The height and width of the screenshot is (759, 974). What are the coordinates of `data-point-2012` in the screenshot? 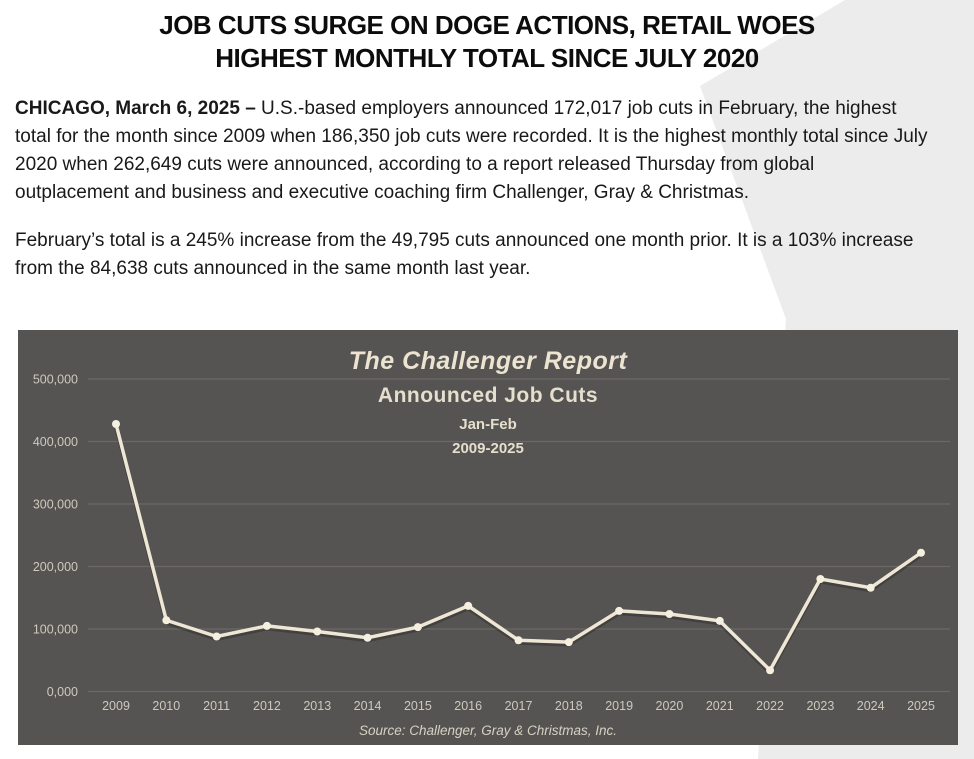 It's located at (266, 625).